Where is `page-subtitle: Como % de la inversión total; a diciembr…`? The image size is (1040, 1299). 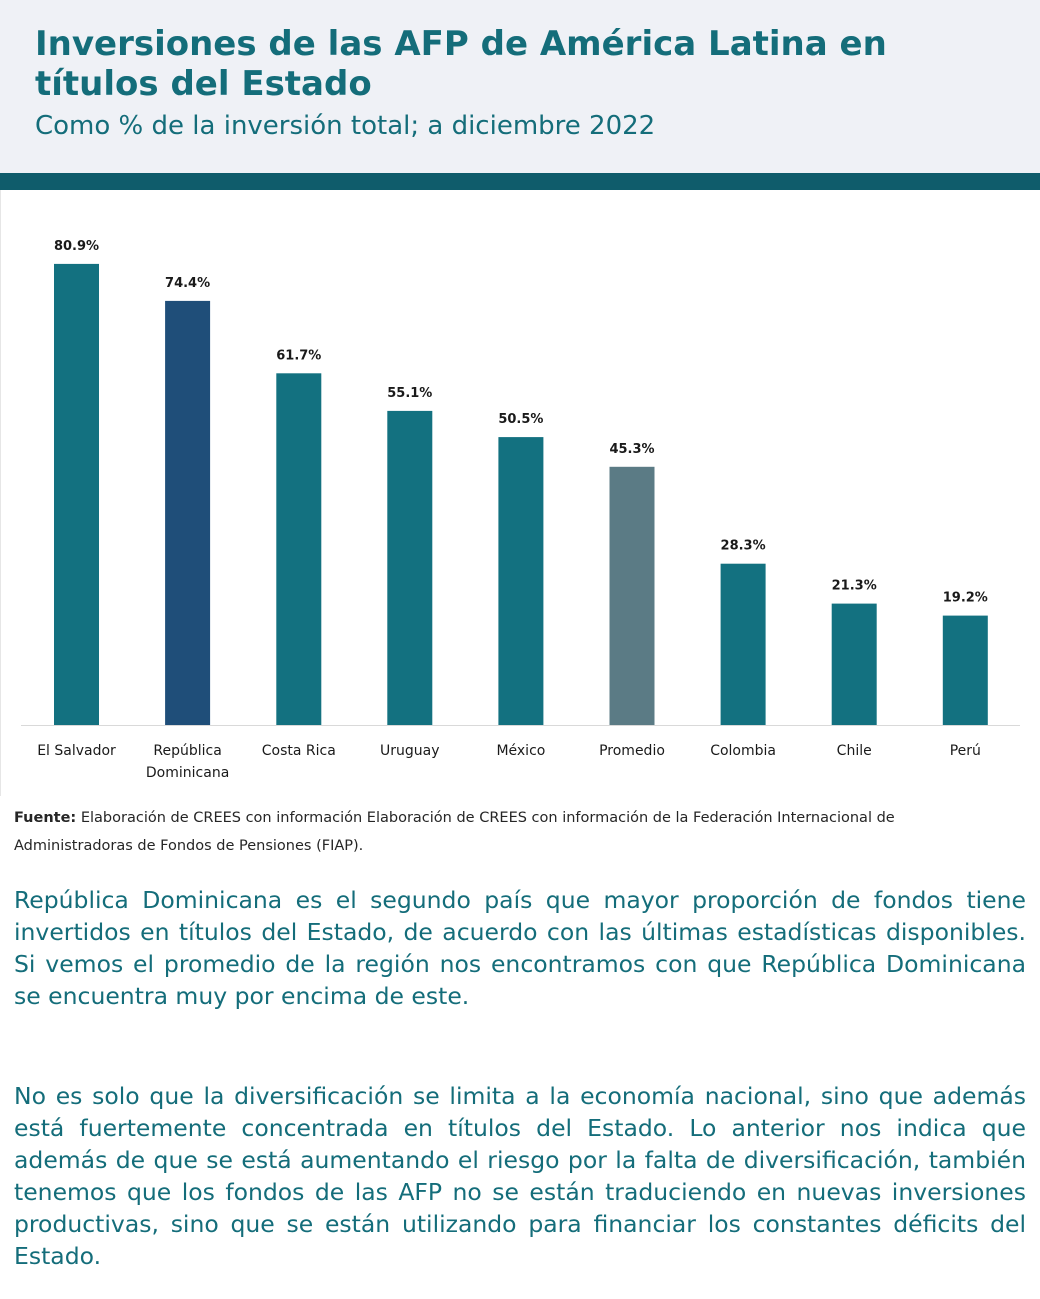
page-subtitle: Como % de la inversión total; a diciembr… is located at coordinates (345, 126).